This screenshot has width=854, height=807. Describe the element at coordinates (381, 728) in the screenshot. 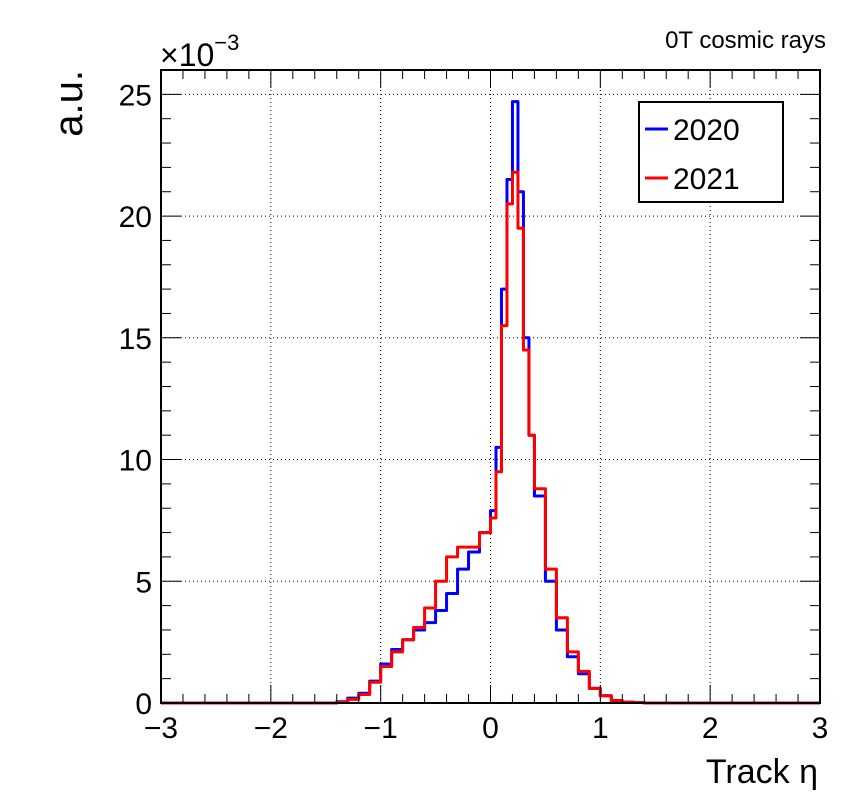

I see `x-tick-label: −1` at that location.